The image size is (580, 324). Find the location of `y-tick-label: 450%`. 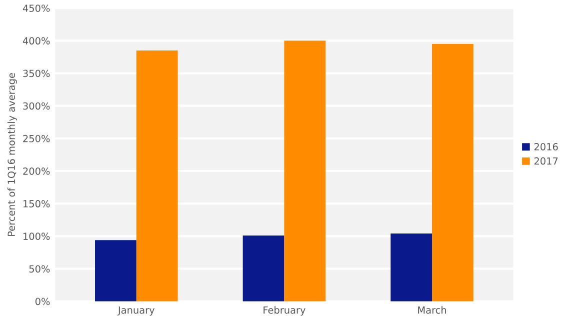

y-tick-label: 450% is located at coordinates (36, 8).